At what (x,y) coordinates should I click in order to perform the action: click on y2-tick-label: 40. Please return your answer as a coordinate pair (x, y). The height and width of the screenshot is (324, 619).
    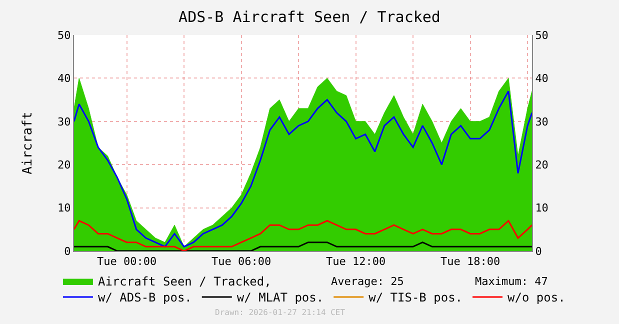
    Looking at the image, I should click on (541, 79).